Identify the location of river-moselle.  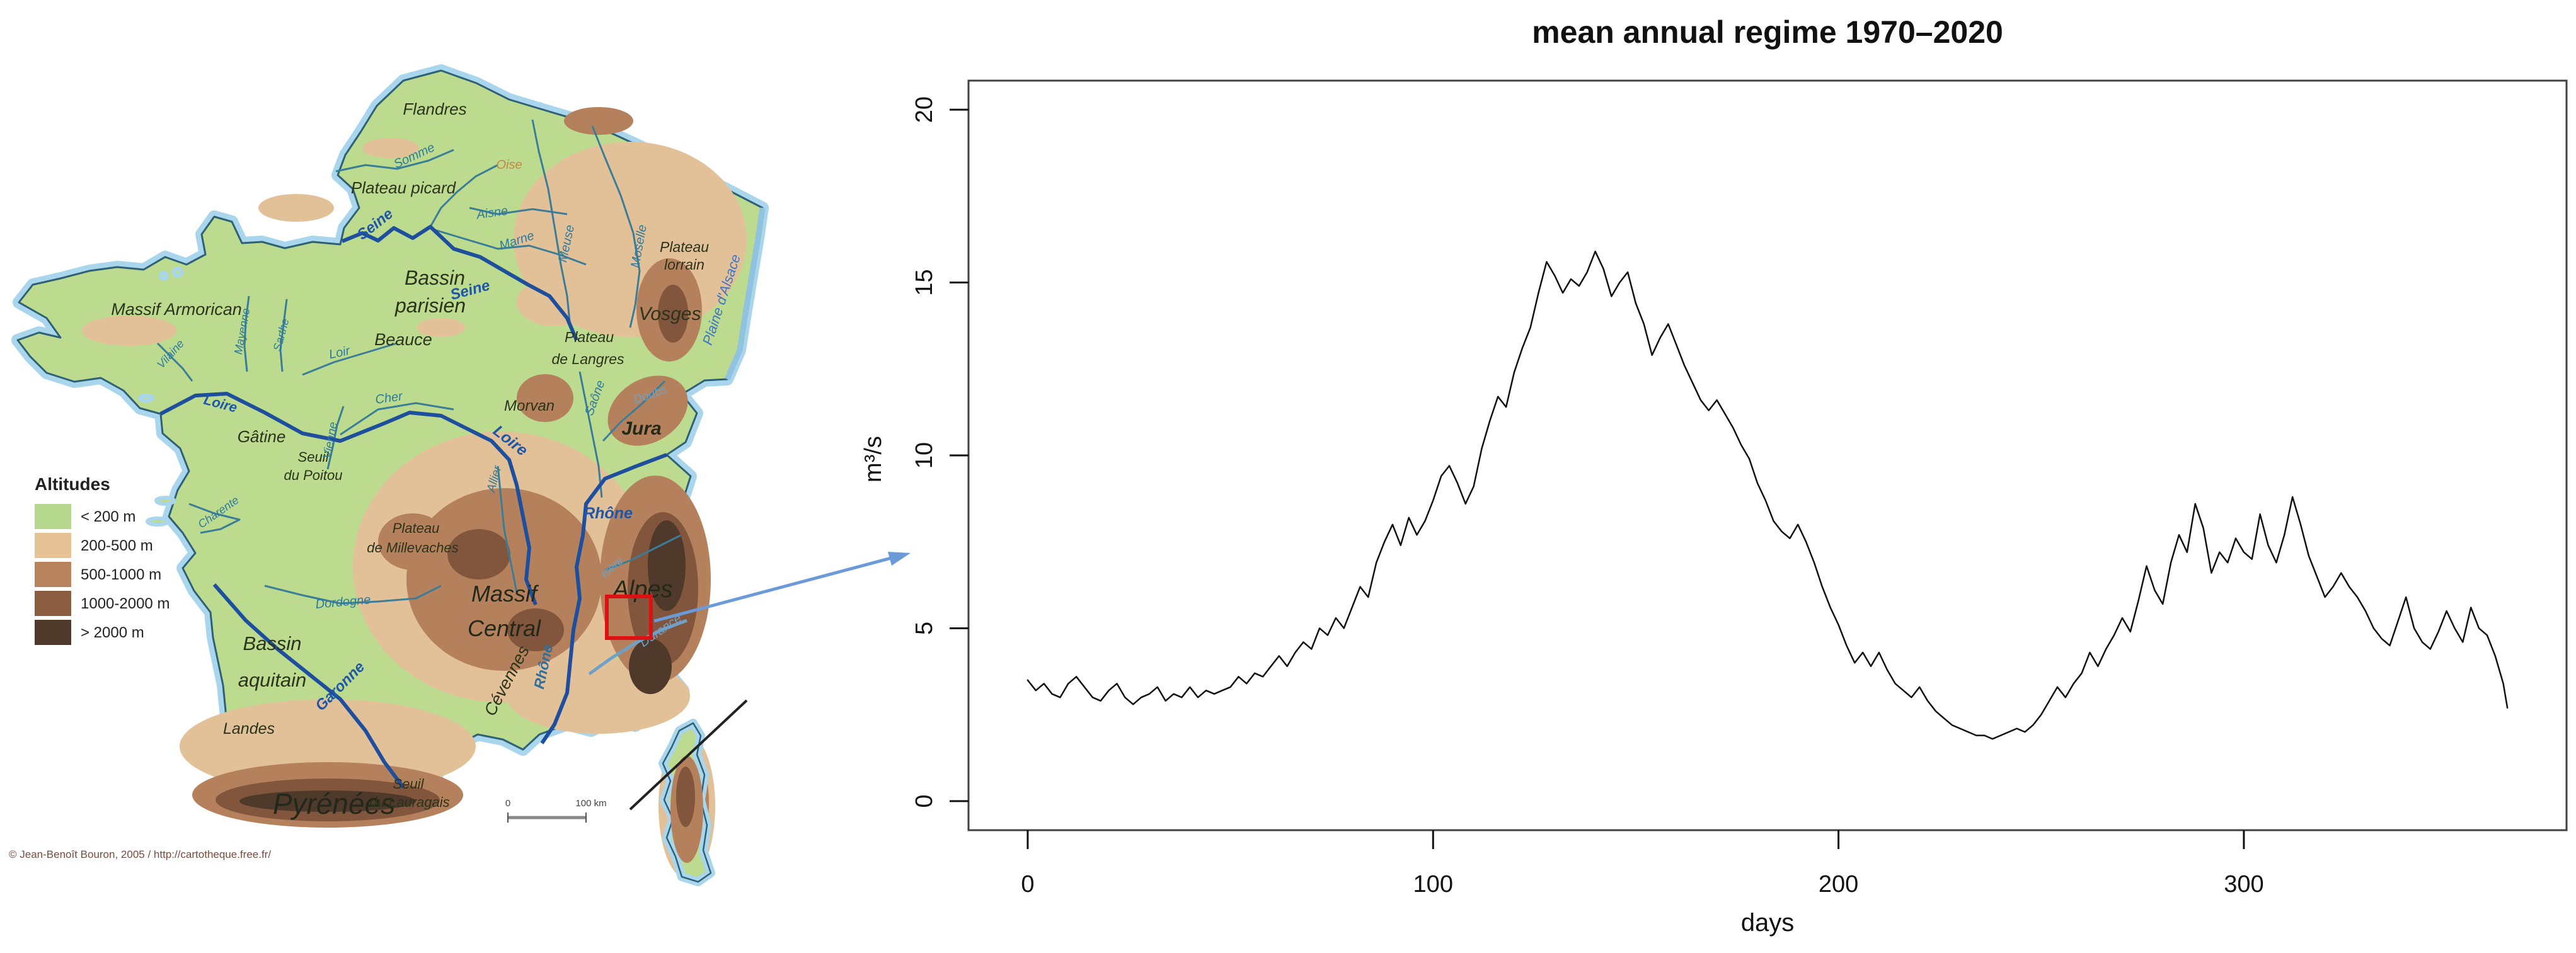
(616, 226).